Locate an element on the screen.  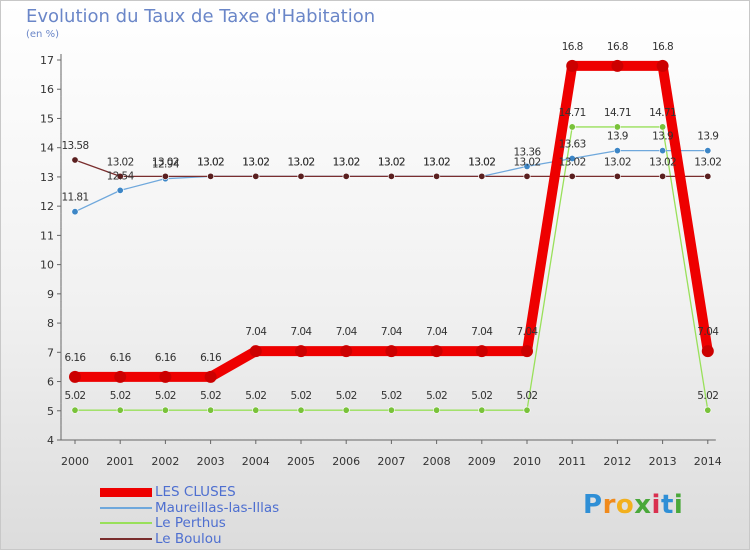
y-tick-label: 9 is located at coordinates (50, 294).